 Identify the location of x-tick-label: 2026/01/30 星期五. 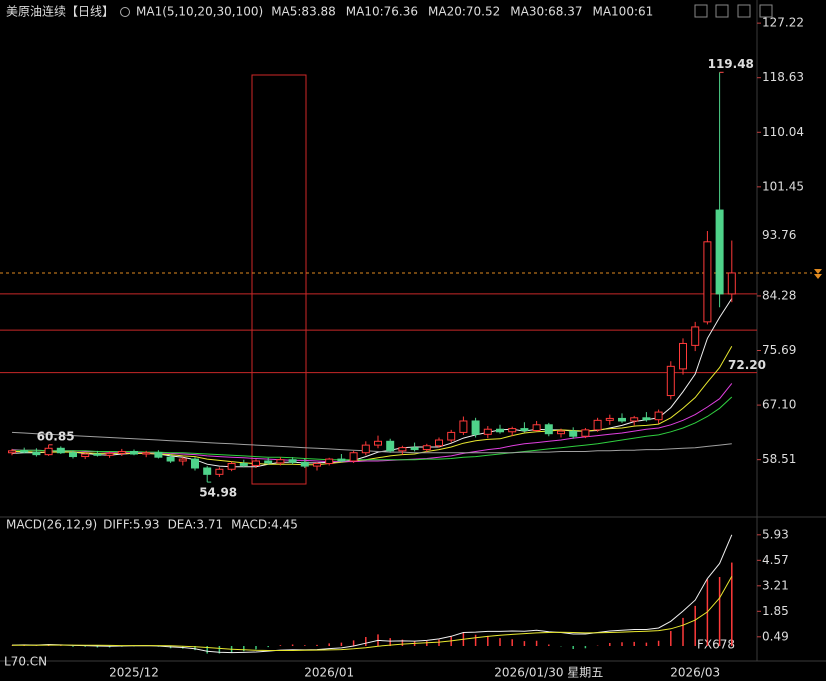
(548, 673).